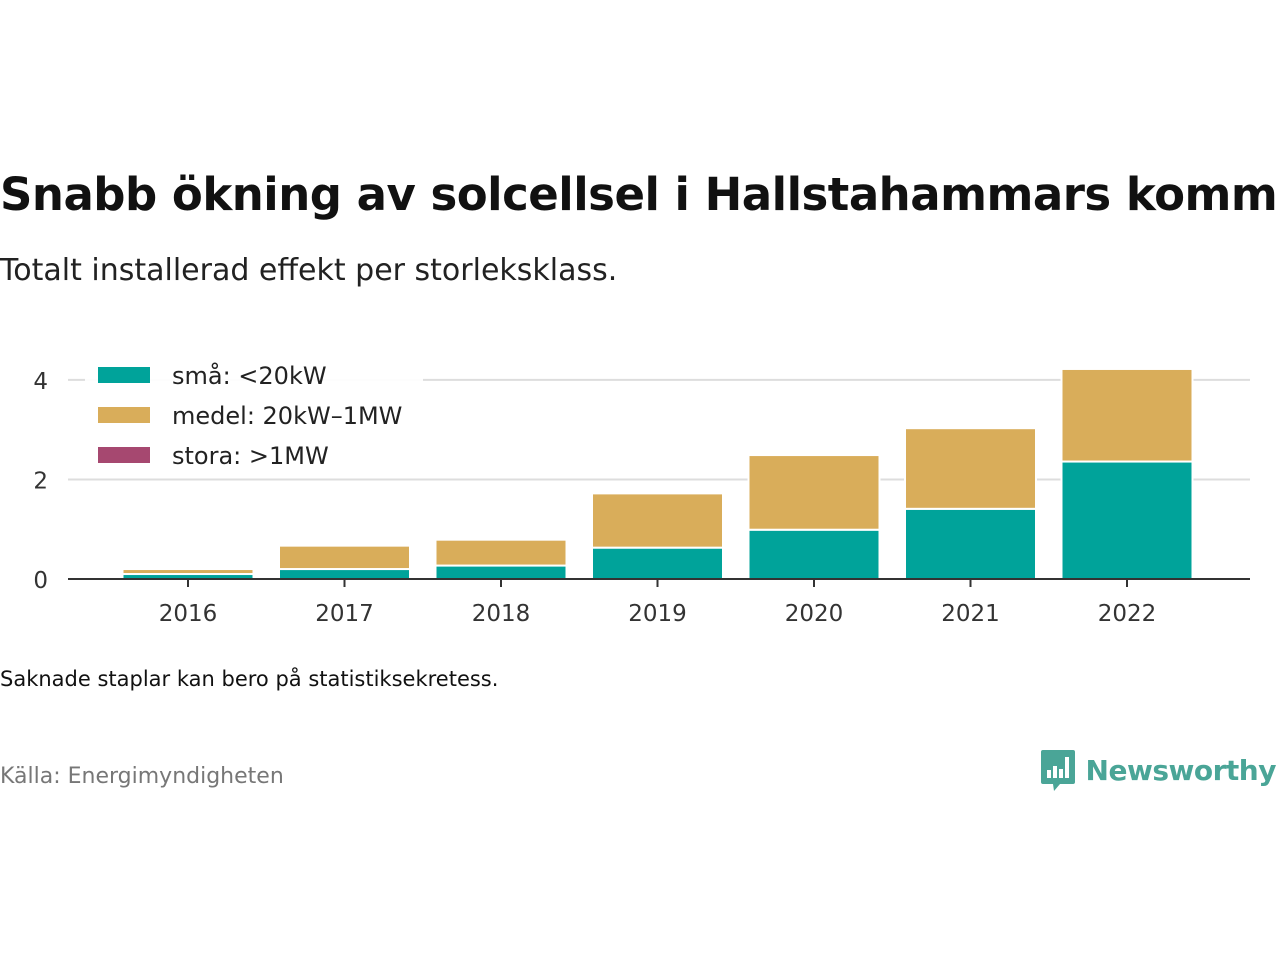 Image resolution: width=1280 pixels, height=960 pixels. I want to click on y-tick-label: 0, so click(40, 581).